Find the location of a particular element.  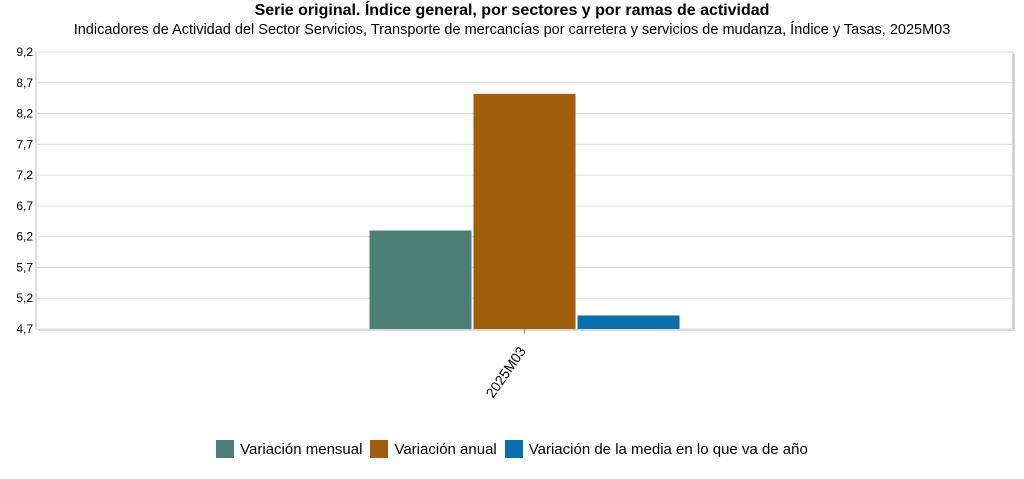

y-tick-label: 7,7 is located at coordinates (24, 144).